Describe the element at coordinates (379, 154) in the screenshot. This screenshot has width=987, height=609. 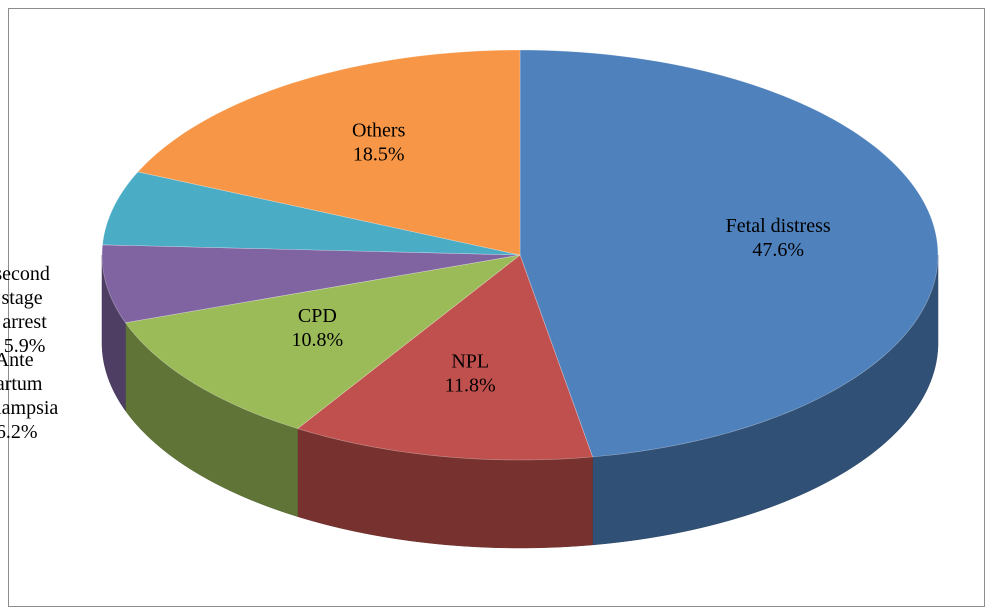
I see `value-label: 18.5%` at that location.